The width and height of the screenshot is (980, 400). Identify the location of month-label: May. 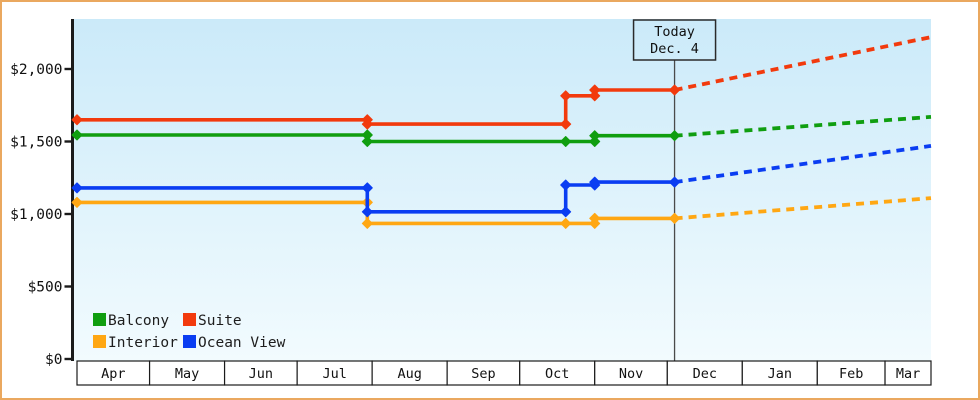
(187, 374).